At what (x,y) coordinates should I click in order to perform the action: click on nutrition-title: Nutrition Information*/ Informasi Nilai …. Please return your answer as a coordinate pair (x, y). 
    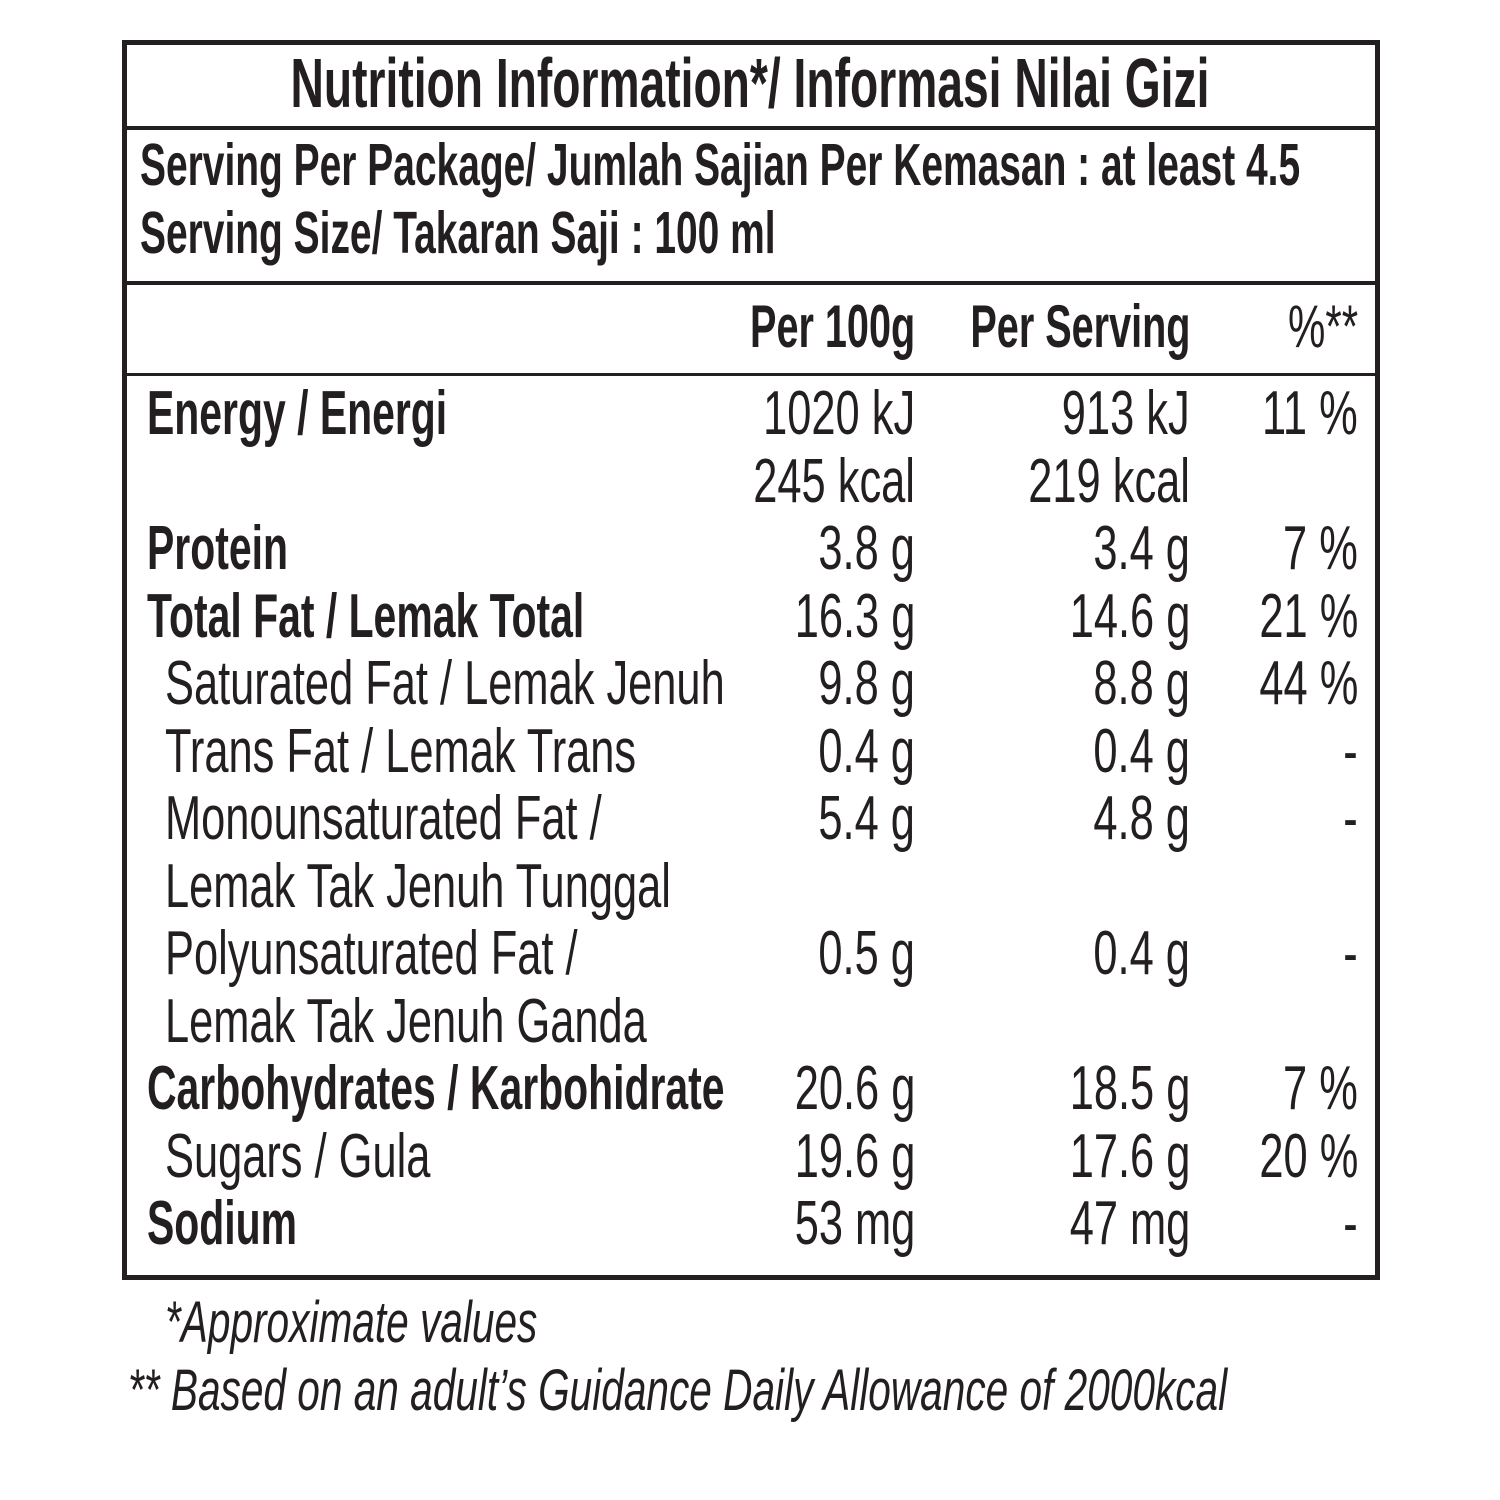
    Looking at the image, I should click on (750, 83).